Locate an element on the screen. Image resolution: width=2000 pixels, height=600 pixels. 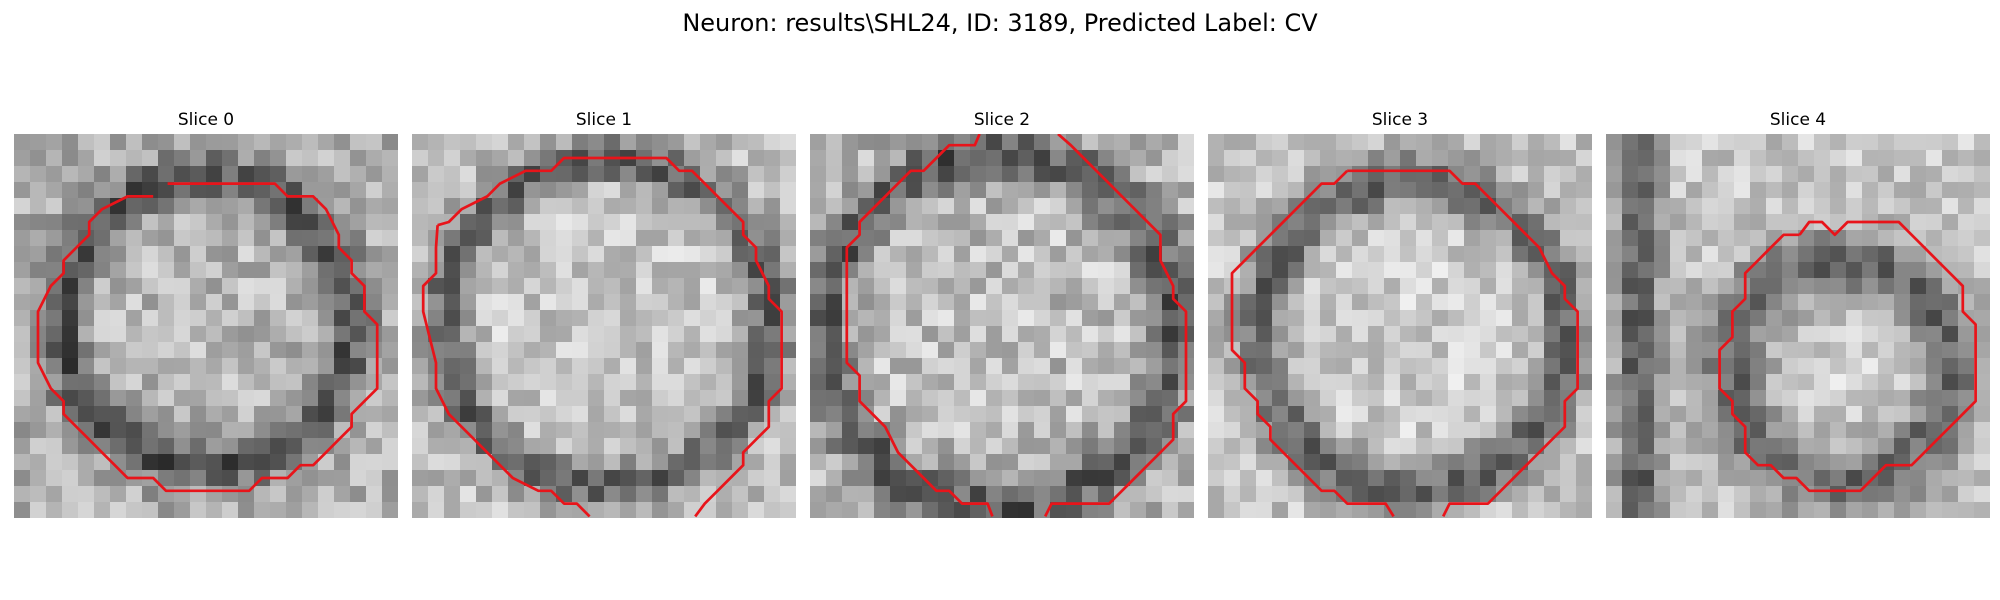
slice-title: Slice 0 is located at coordinates (206, 120).